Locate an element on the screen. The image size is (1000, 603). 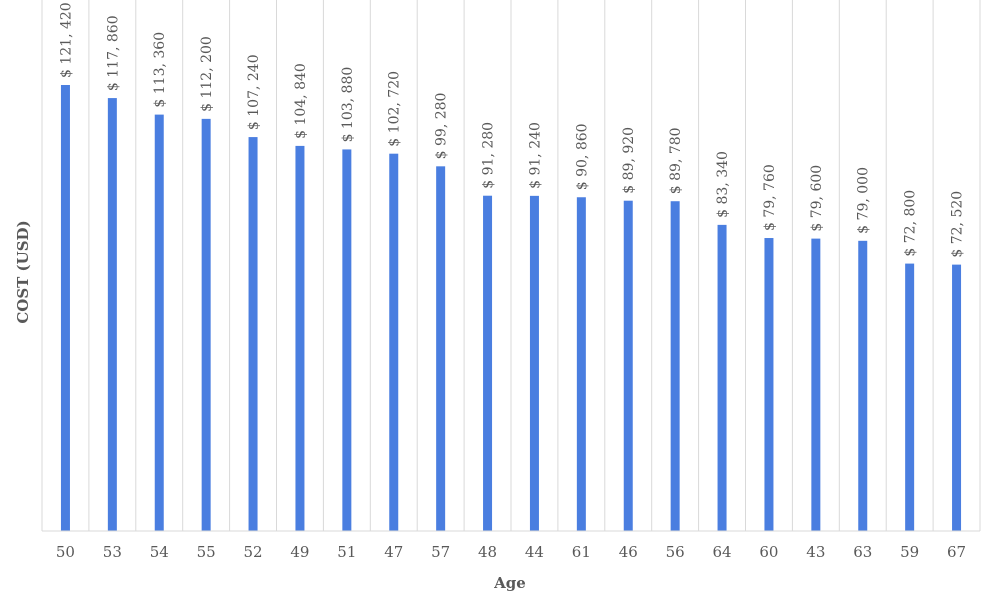
data-label-47: $ 102, 720 is located at coordinates (395, 109).